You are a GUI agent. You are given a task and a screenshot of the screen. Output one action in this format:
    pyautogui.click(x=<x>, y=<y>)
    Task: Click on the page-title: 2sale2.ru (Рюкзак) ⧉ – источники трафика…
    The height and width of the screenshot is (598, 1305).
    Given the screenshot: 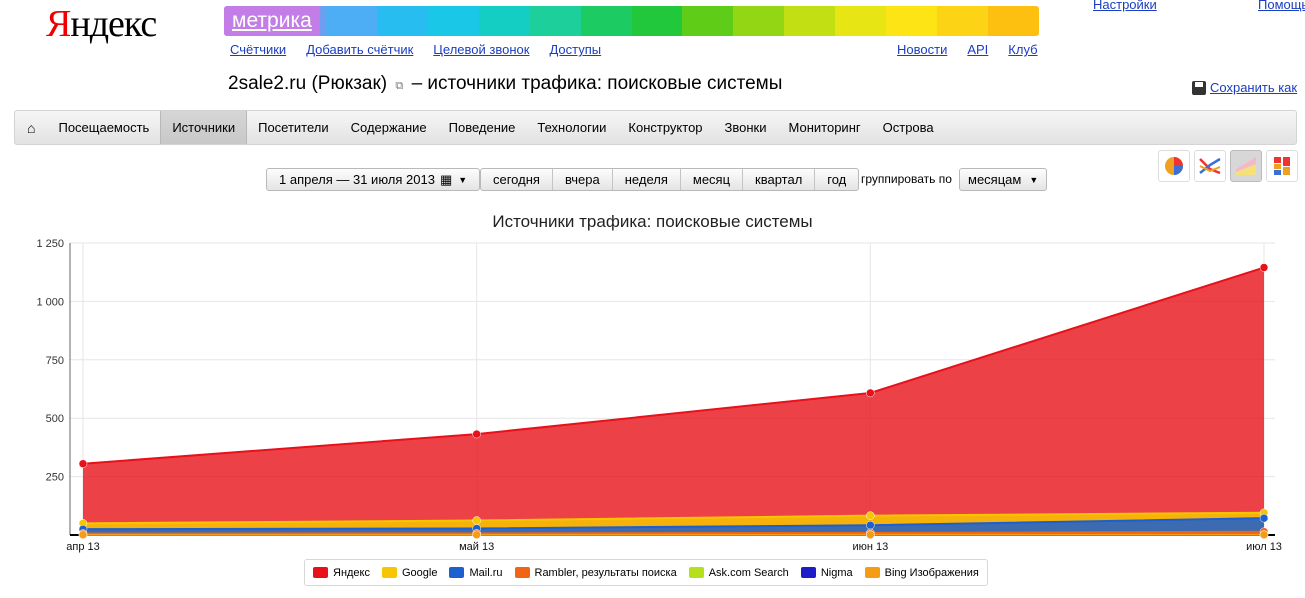 What is the action you would take?
    pyautogui.click(x=505, y=84)
    